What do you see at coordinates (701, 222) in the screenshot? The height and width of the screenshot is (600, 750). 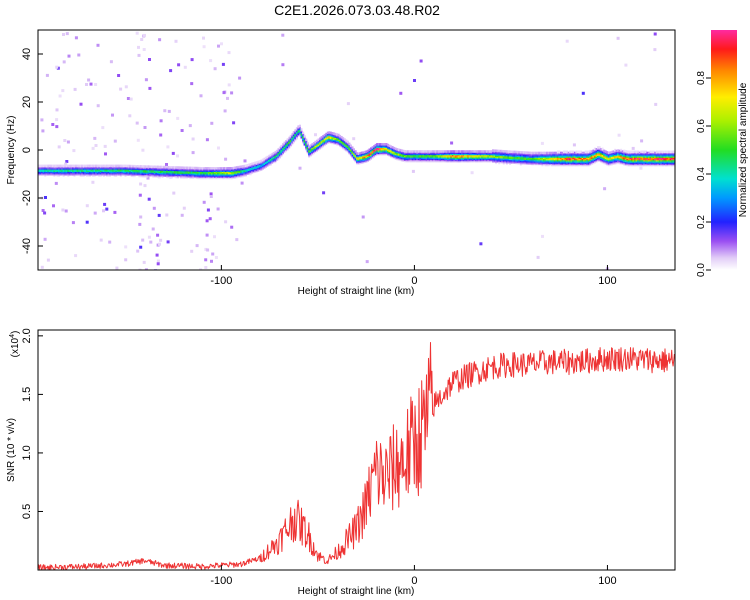 I see `colorbar-tick-label: 0.2` at bounding box center [701, 222].